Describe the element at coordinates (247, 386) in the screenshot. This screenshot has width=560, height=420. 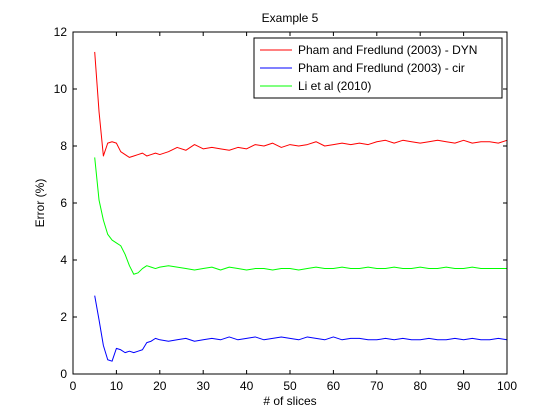
I see `x-tick-label: 40` at that location.